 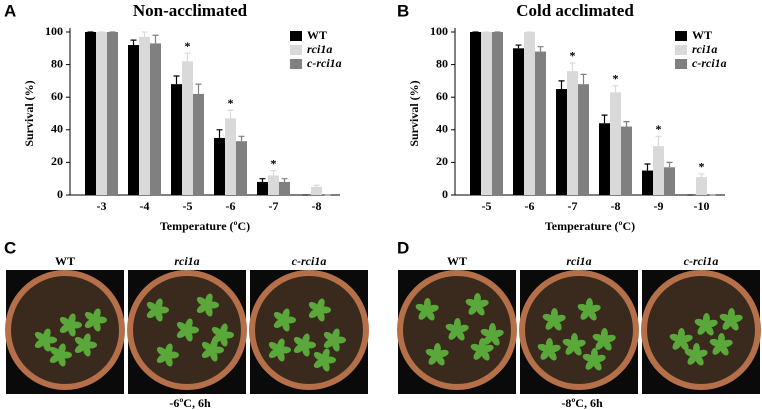 What do you see at coordinates (54, 31) in the screenshot?
I see `y-tick-label: 100` at bounding box center [54, 31].